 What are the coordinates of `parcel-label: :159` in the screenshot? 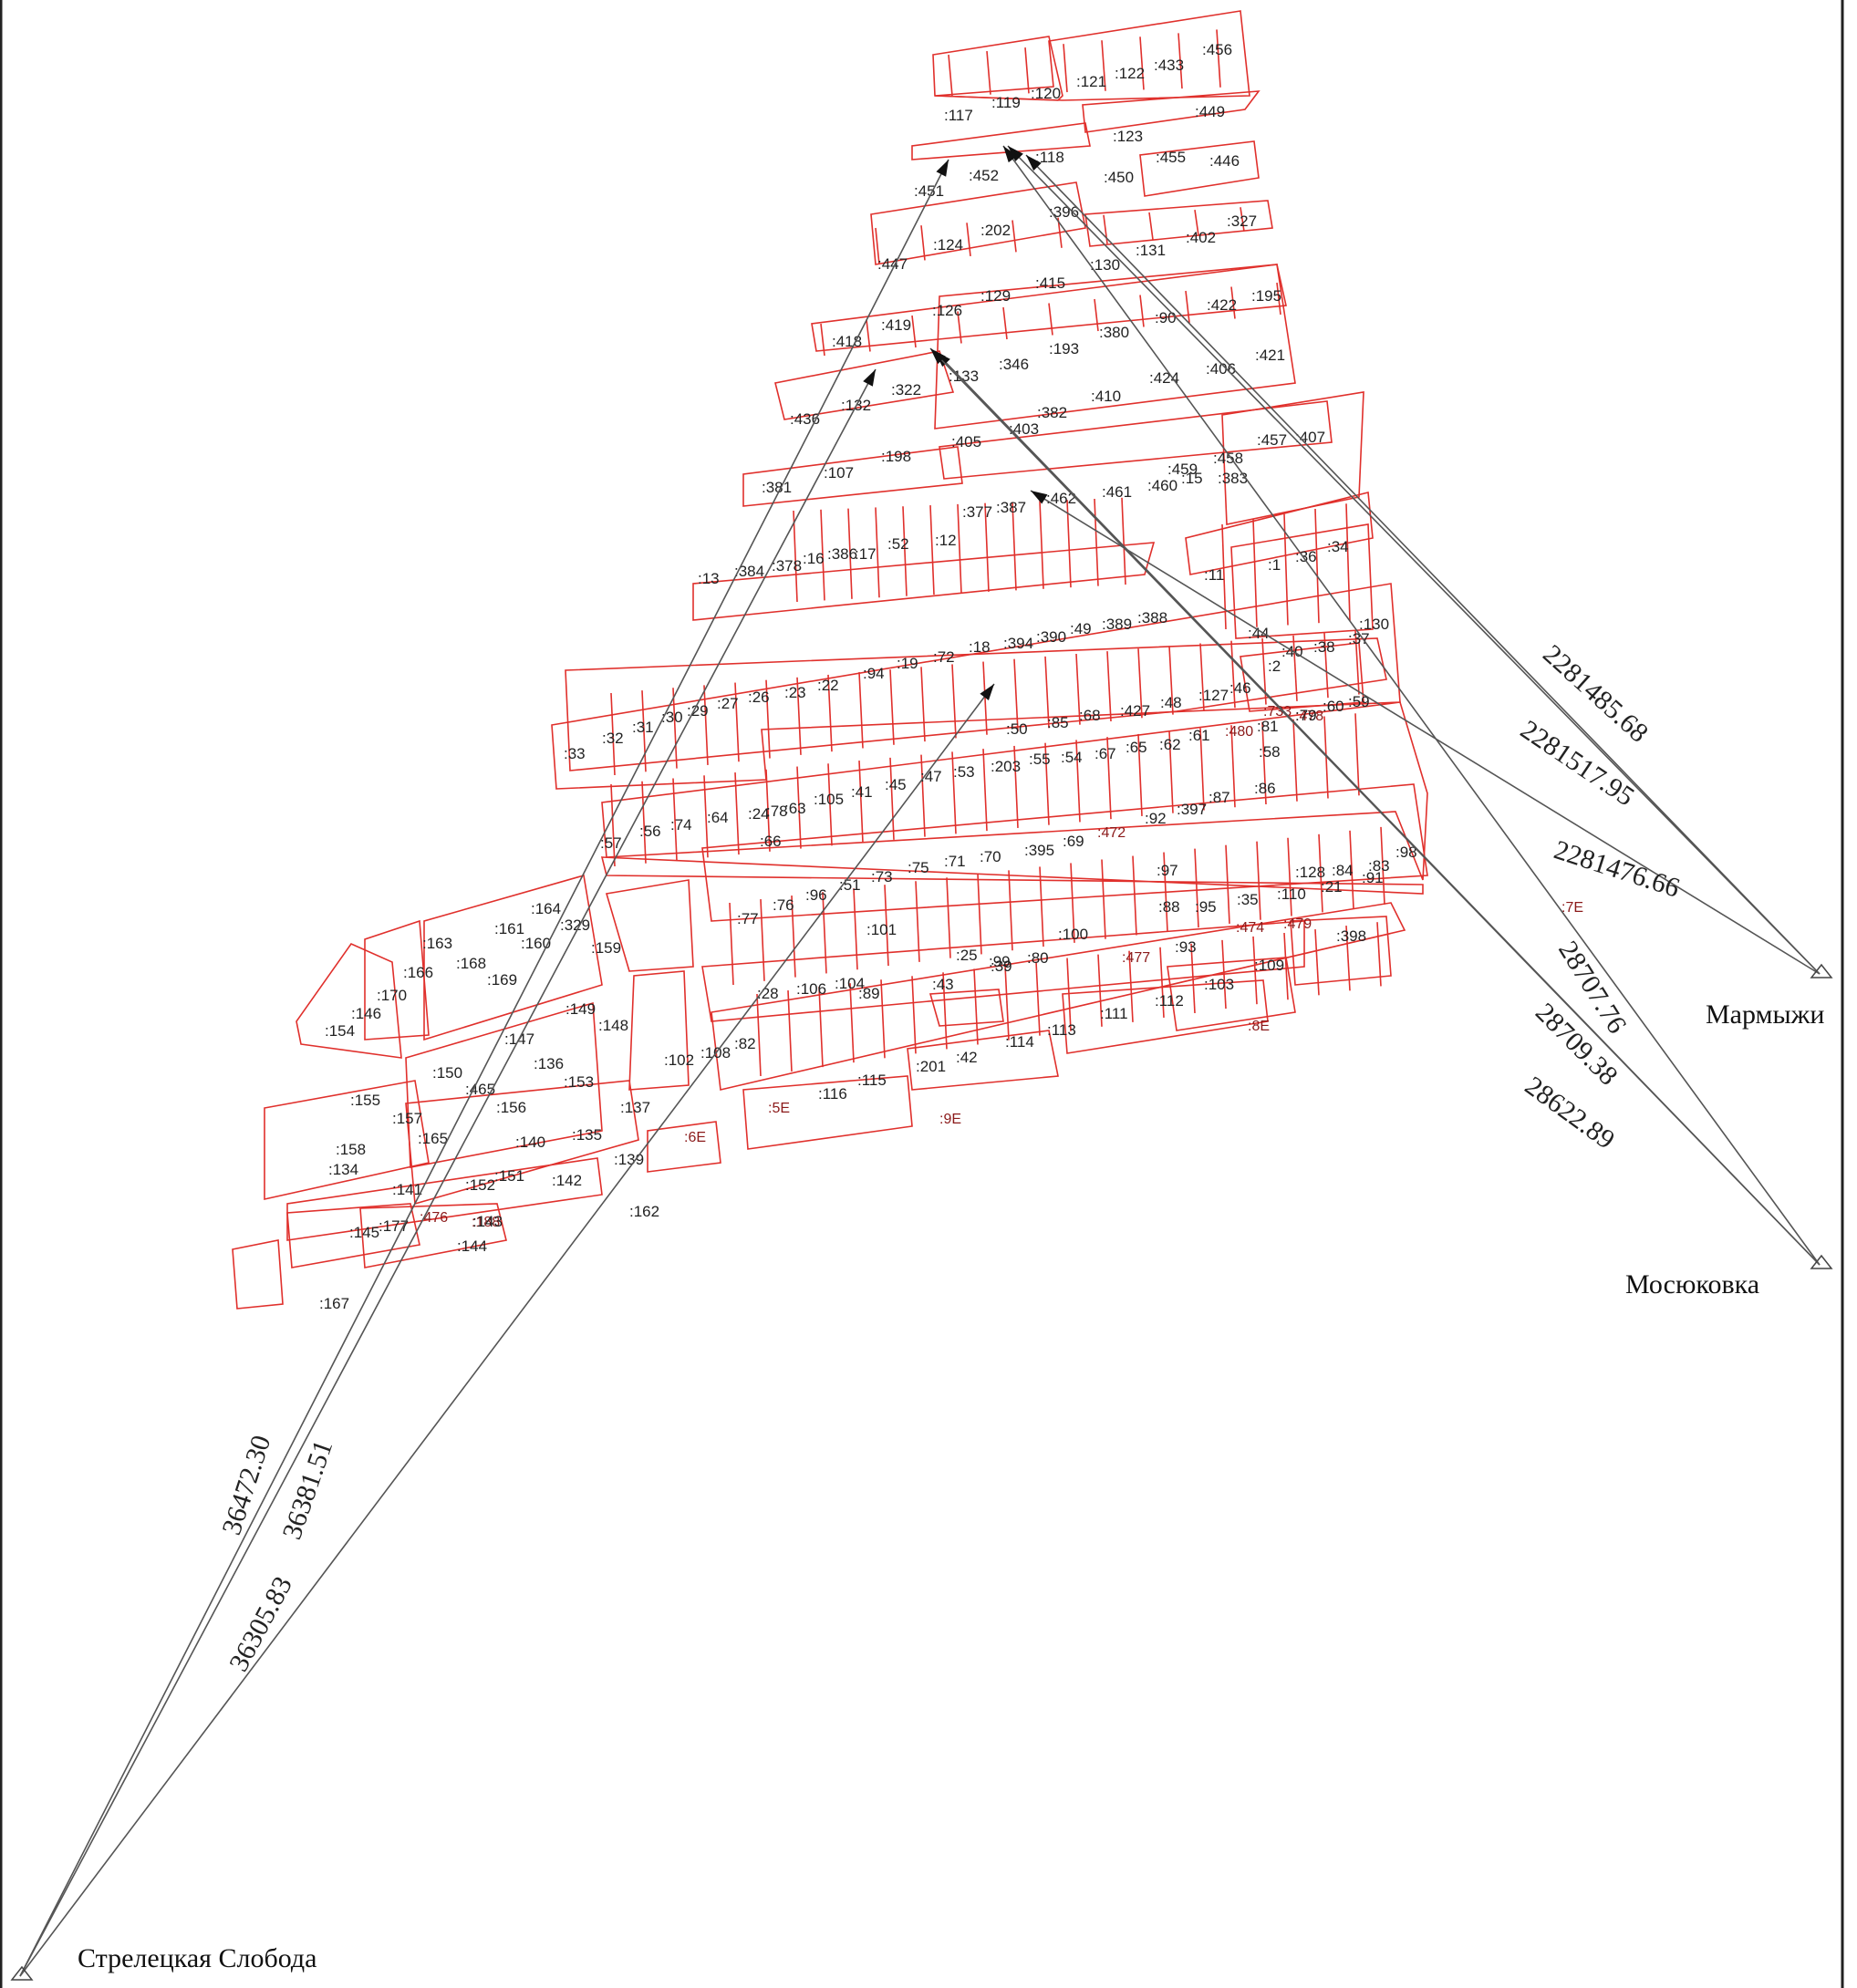 It's located at (606, 948).